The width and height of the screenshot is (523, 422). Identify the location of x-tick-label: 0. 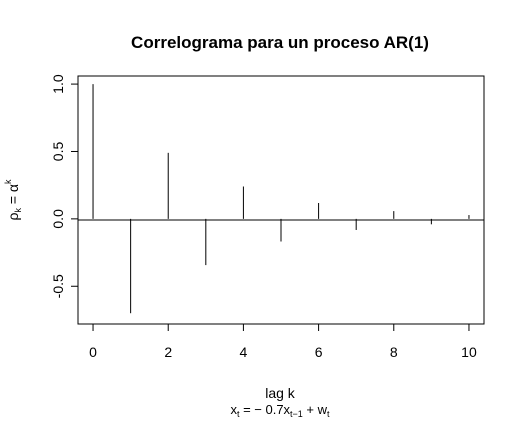
(93, 352).